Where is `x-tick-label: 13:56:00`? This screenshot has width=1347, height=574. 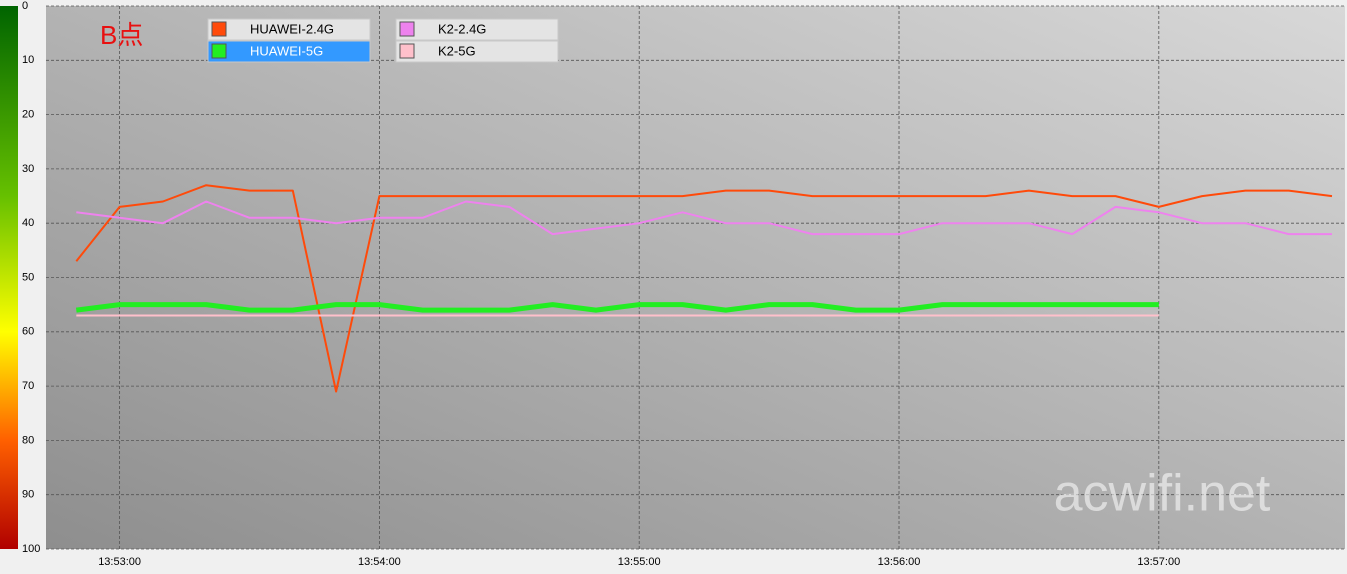 x-tick-label: 13:56:00 is located at coordinates (899, 562).